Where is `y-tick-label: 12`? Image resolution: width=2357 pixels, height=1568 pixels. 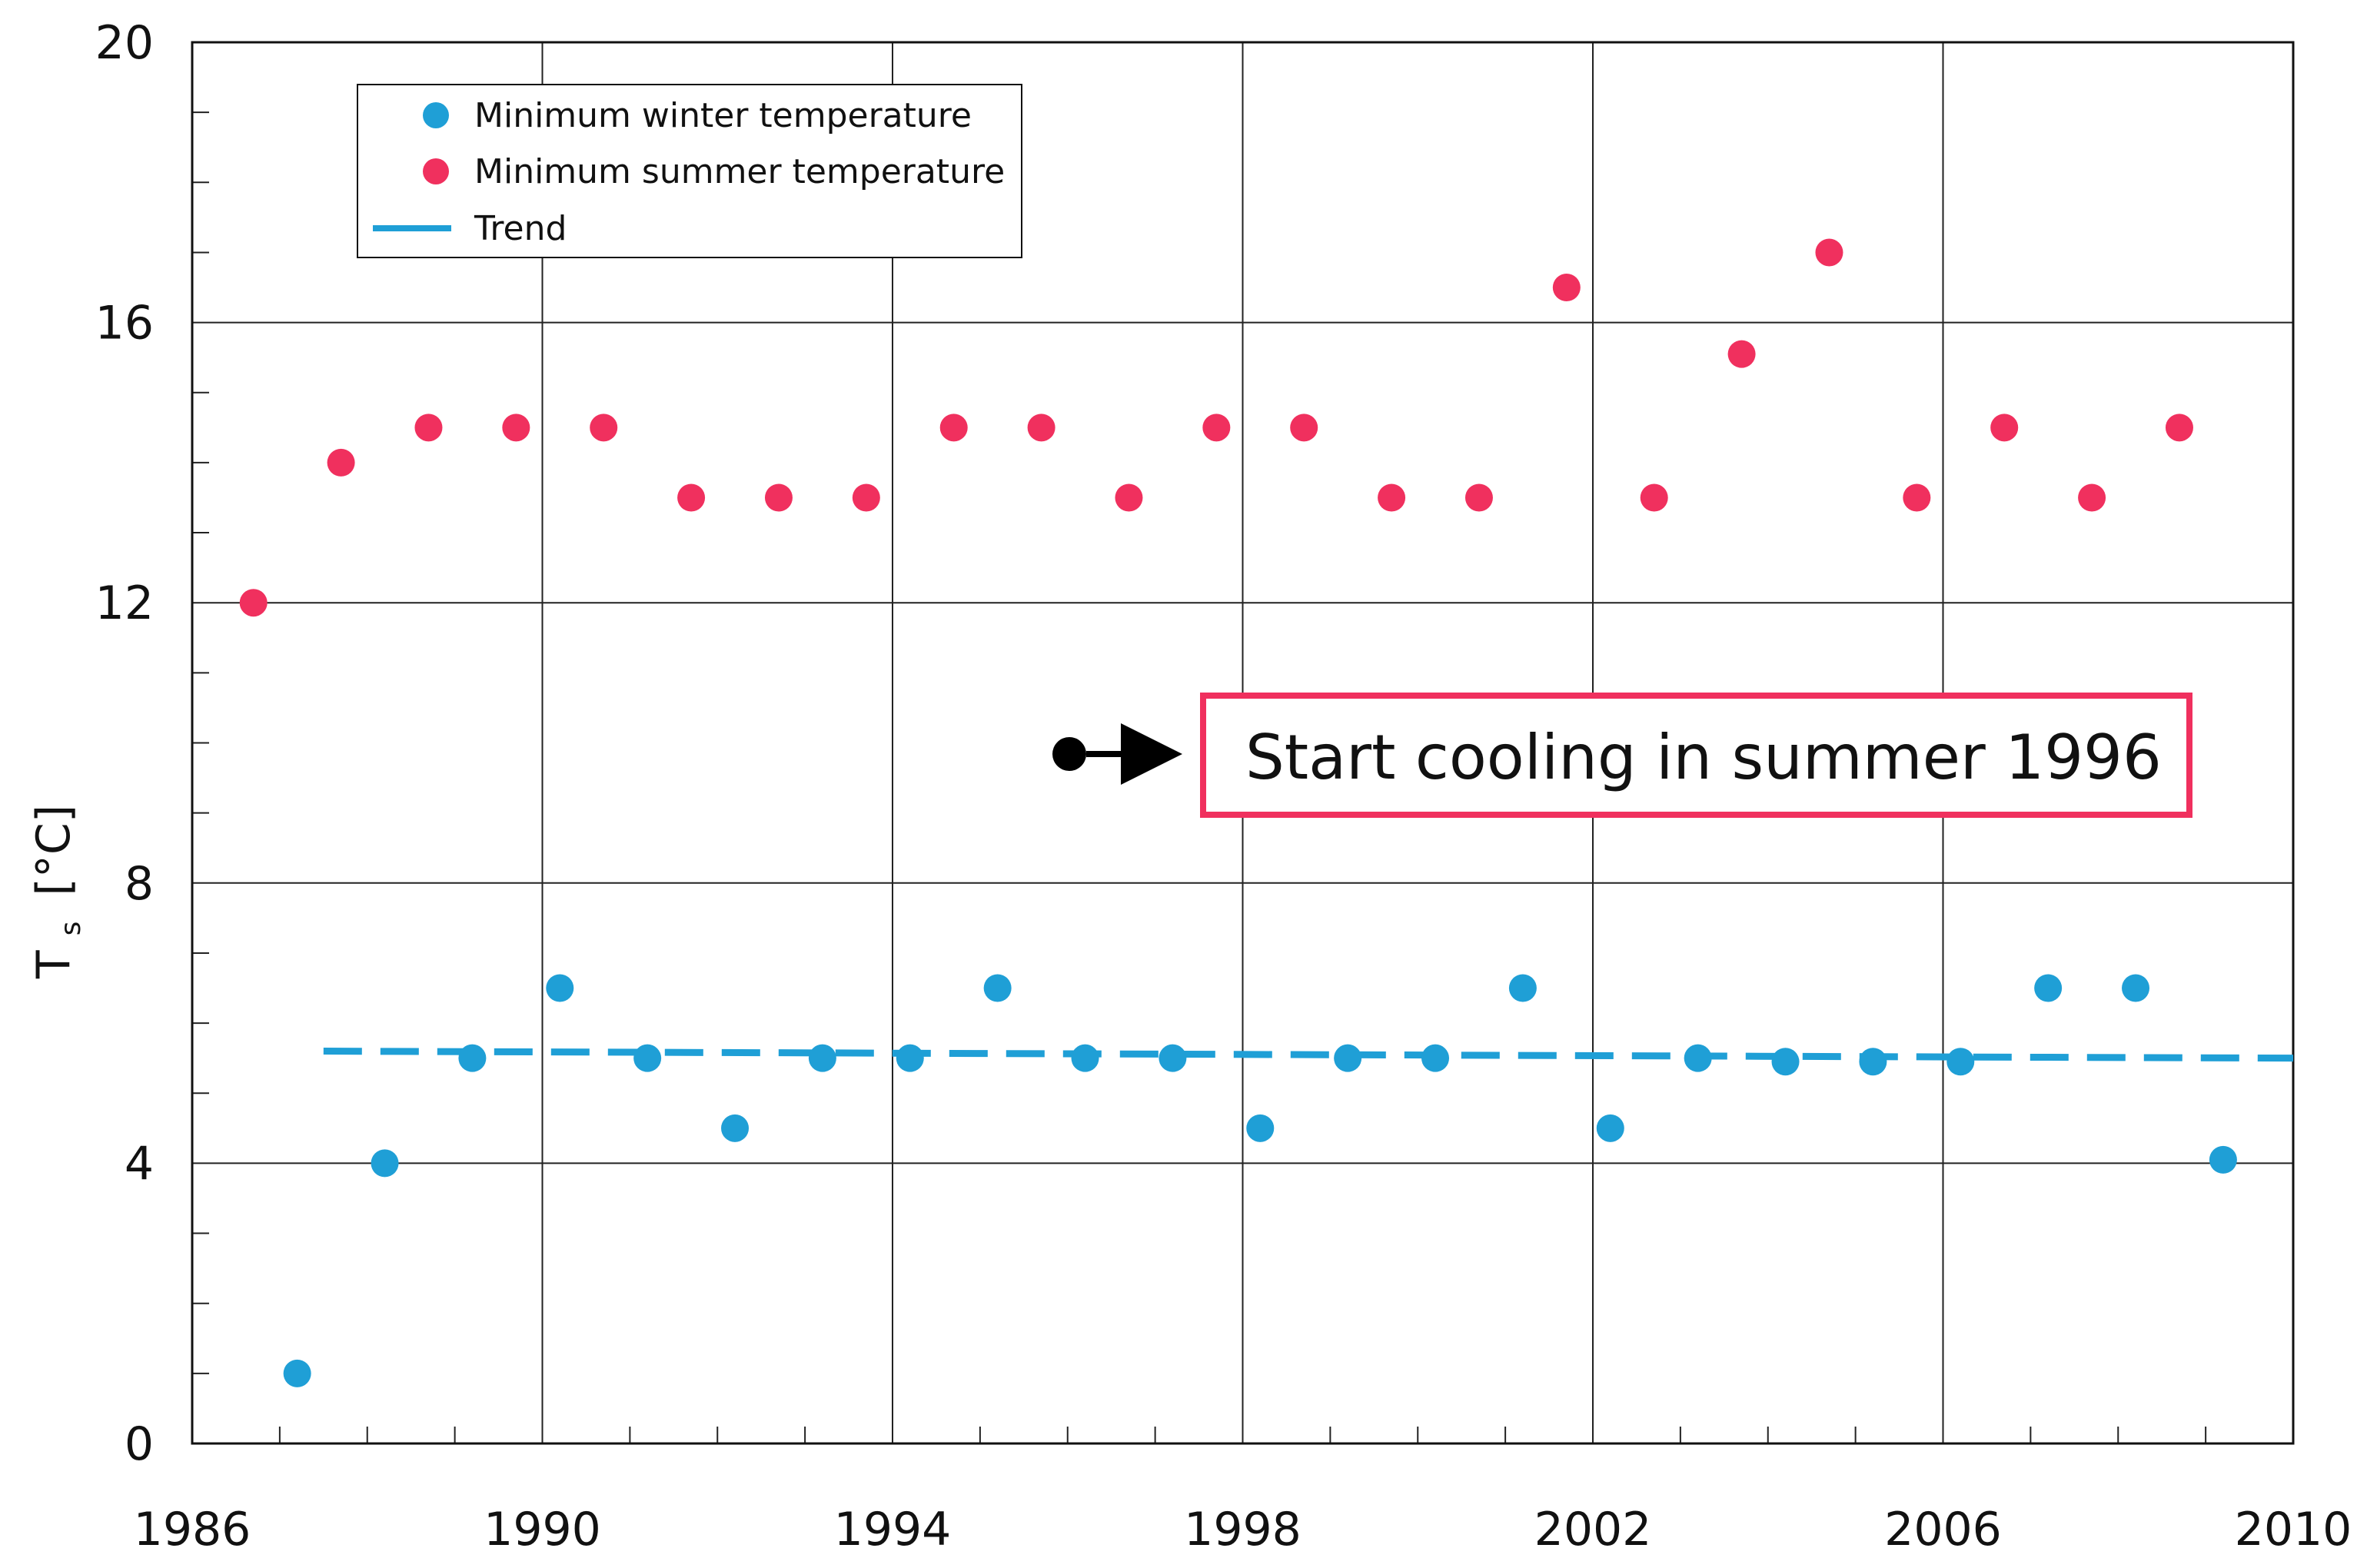
y-tick-label: 12 is located at coordinates (124, 603).